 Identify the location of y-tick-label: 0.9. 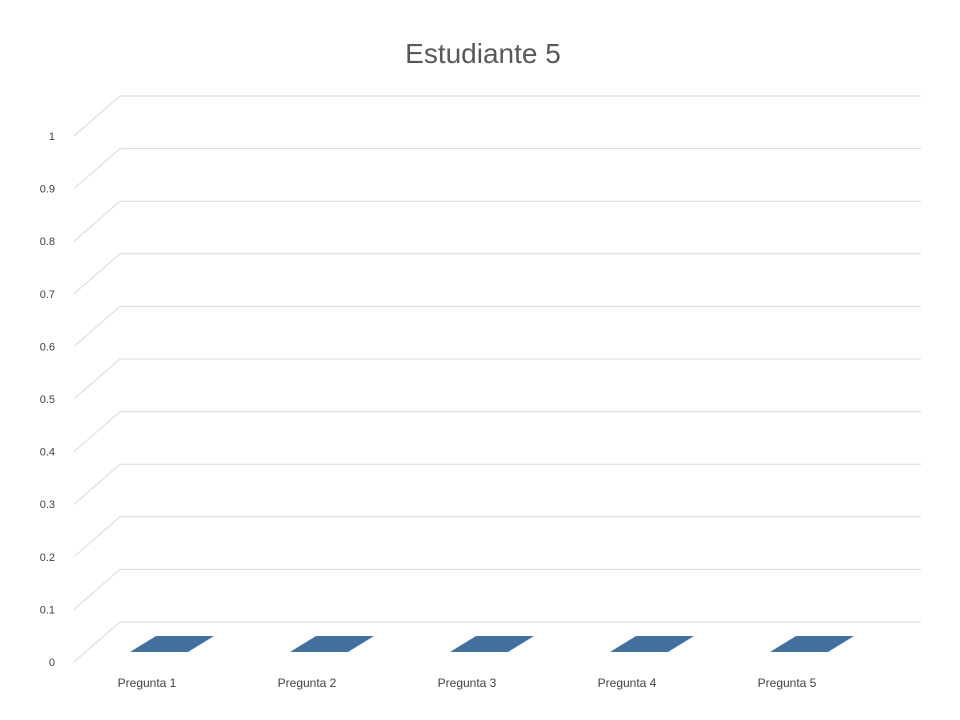
(47, 190).